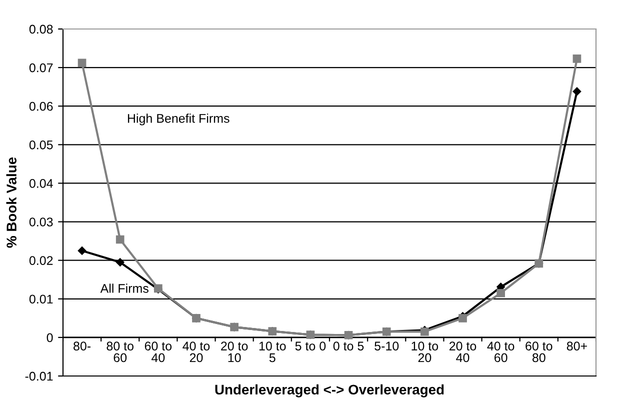 This screenshot has height=405, width=640. I want to click on x-tick-label: 60 to 80, so click(539, 352).